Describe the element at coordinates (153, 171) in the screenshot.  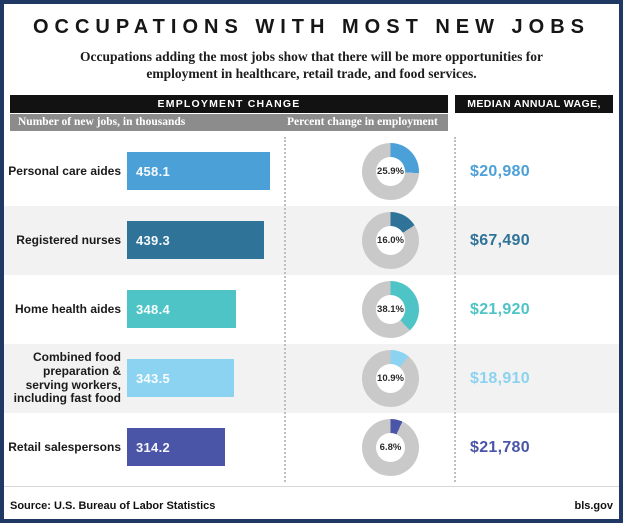
I see `jobs-bar-value: 458.1` at that location.